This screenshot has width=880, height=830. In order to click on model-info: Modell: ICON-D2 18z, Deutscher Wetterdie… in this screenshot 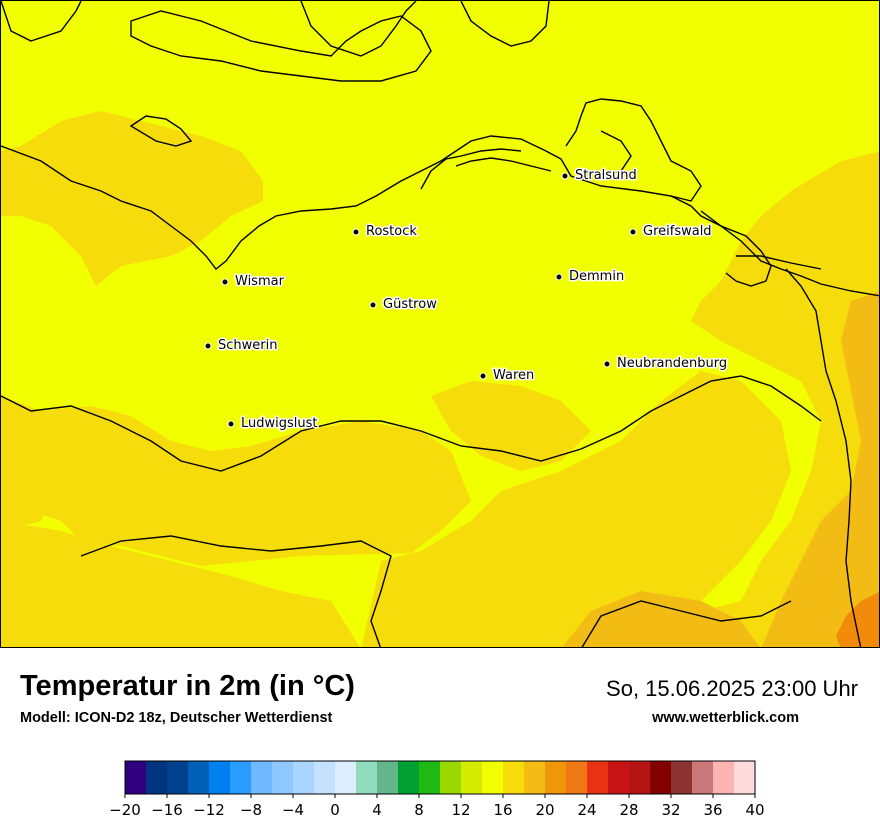, I will do `click(176, 718)`.